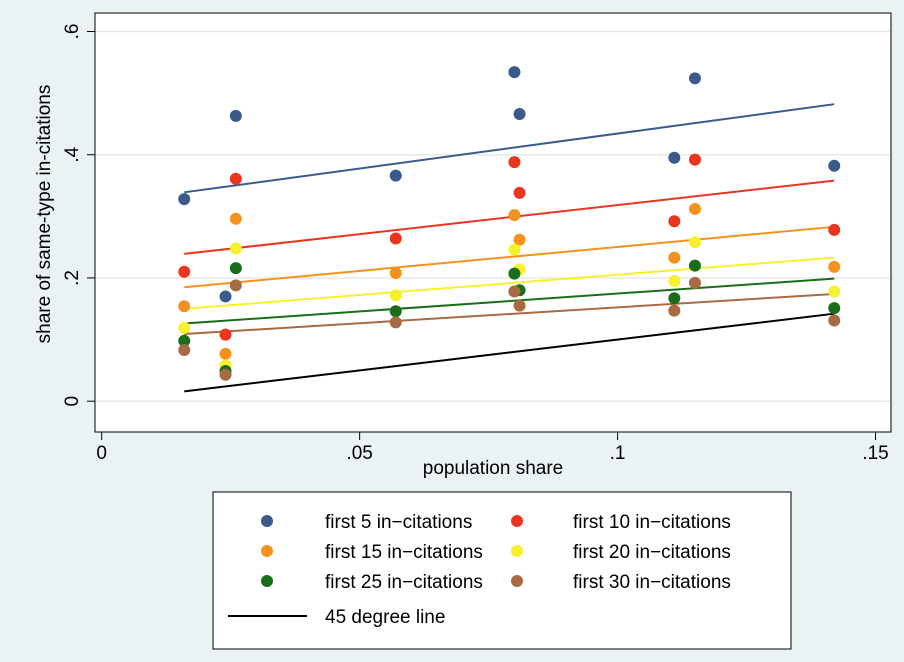 This screenshot has height=662, width=904. I want to click on x-tick-label-3: .15, so click(875, 453).